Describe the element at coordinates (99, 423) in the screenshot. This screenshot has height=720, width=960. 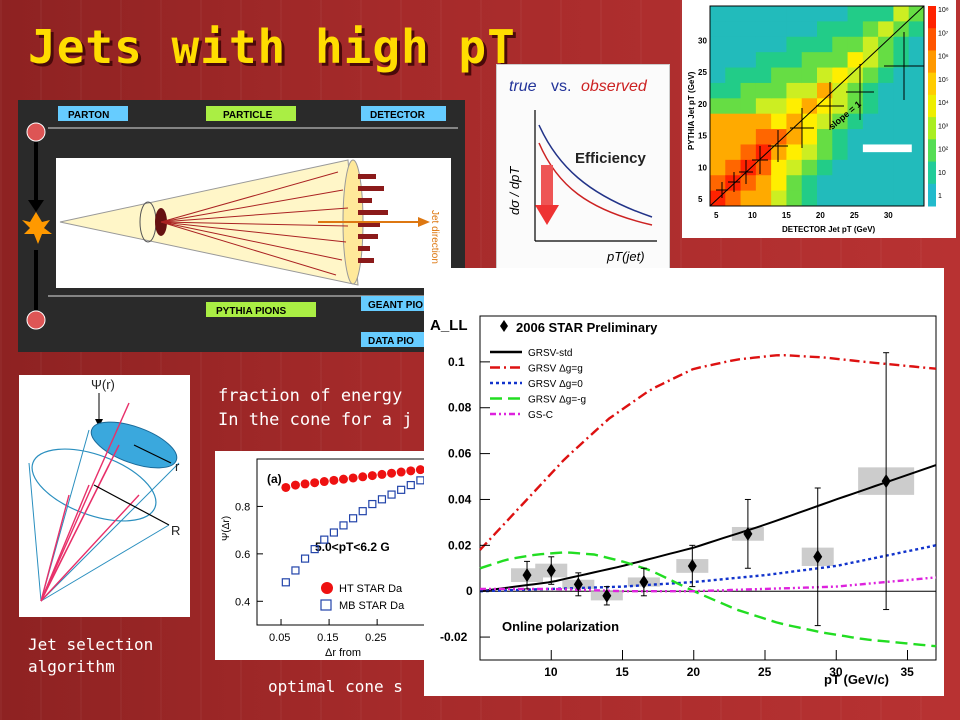
I see `arrow-down-icon` at that location.